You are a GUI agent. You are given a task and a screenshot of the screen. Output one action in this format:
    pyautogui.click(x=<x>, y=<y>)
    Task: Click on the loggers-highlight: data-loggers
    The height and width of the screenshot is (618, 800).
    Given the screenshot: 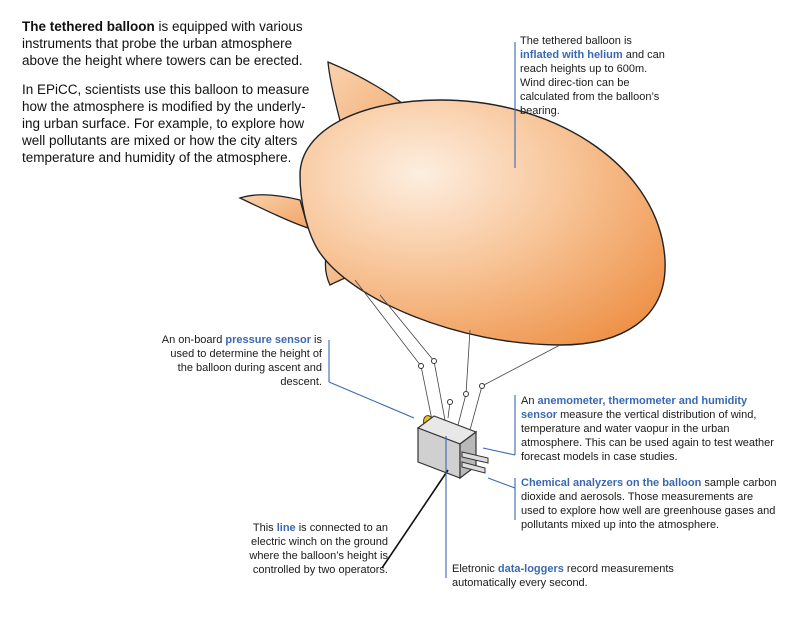 What is the action you would take?
    pyautogui.click(x=530, y=569)
    